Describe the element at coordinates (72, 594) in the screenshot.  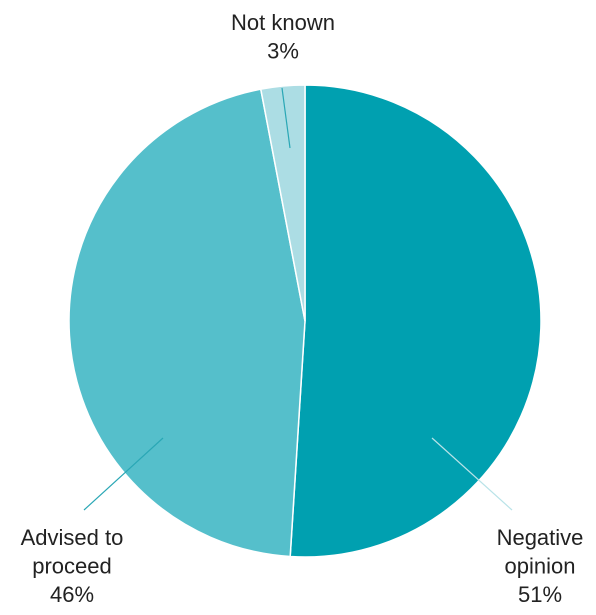
I see `slice-percent-label: 46%` at that location.